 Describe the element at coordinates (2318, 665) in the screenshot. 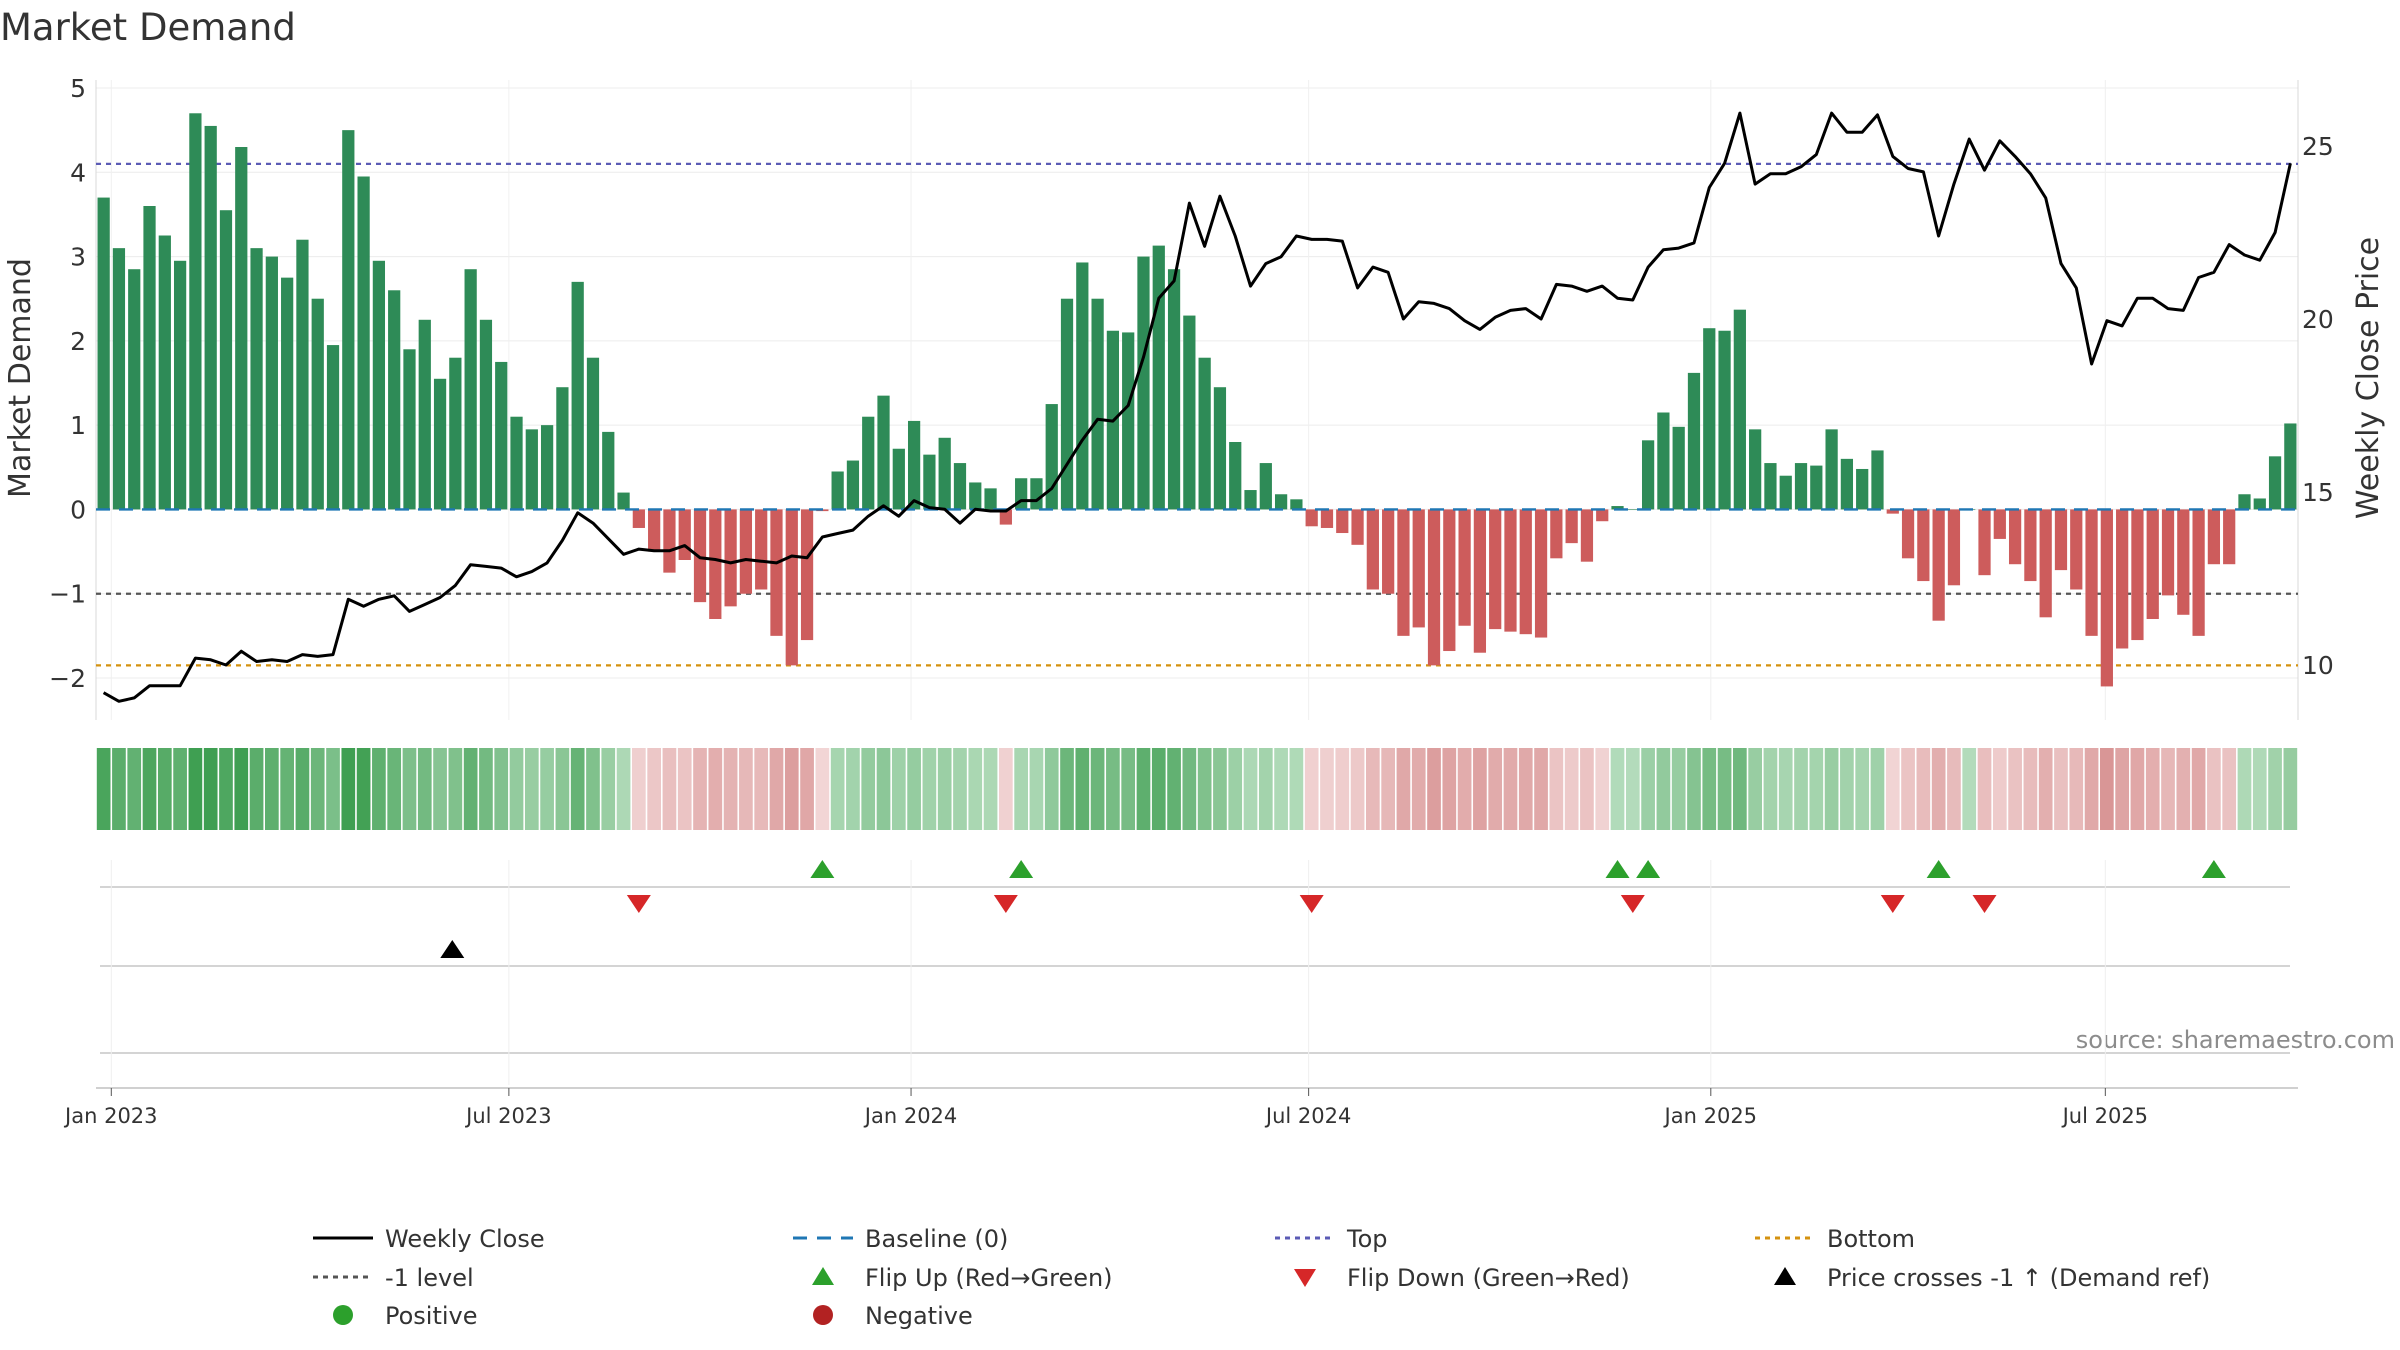

I see `y2-tick-label: 10` at that location.